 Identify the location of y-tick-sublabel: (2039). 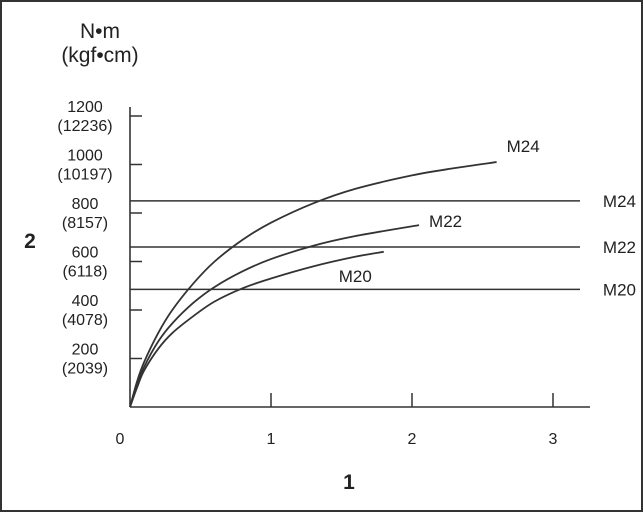
(85, 369).